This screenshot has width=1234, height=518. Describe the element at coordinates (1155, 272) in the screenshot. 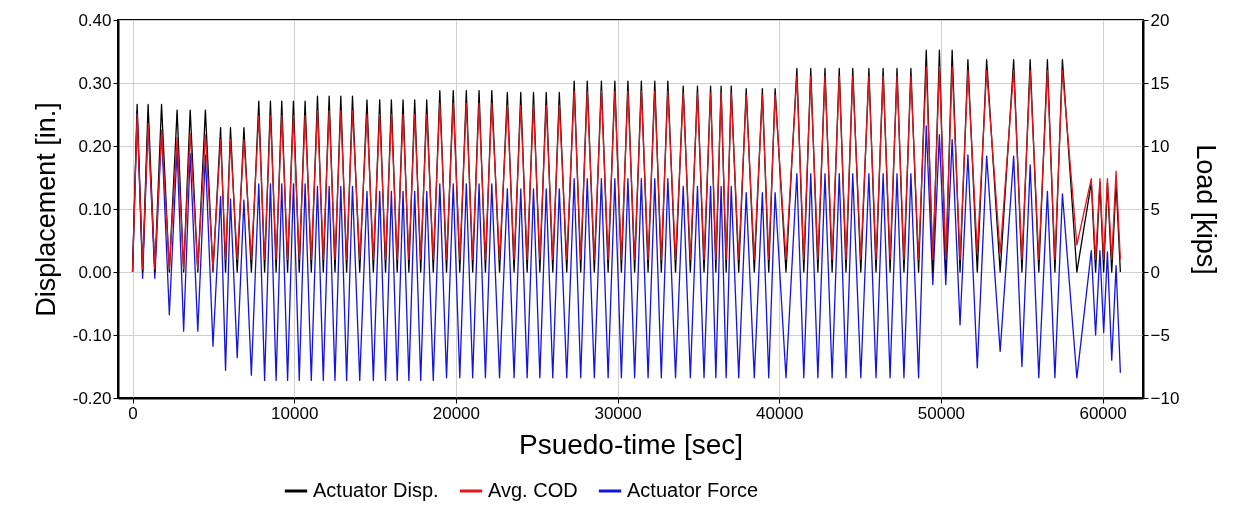

I see `y2-tick-label: 0` at that location.